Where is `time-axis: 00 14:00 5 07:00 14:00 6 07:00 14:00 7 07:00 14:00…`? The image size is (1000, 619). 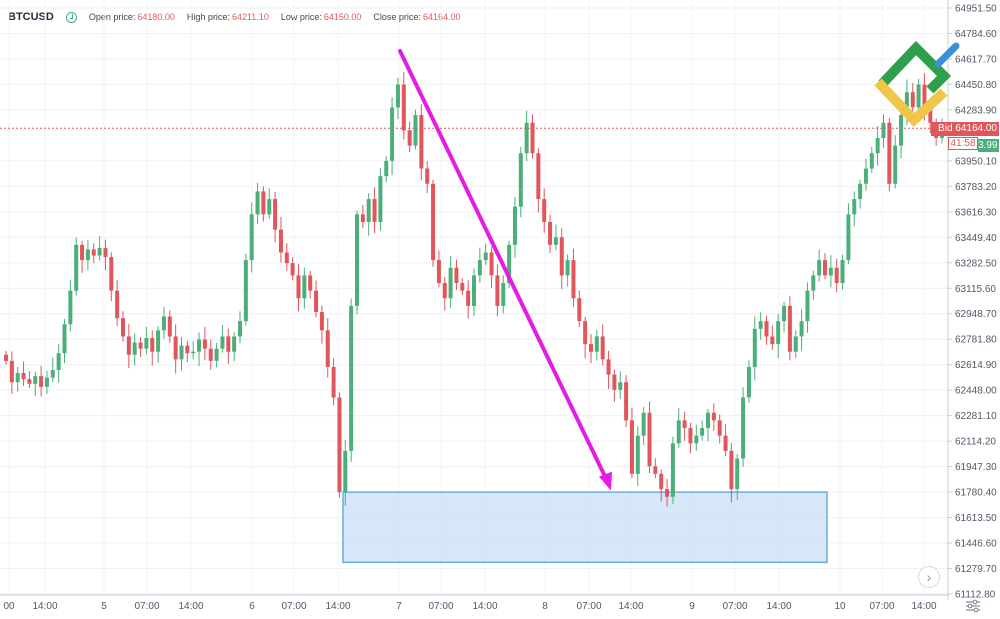
time-axis: 00 14:00 5 07:00 14:00 6 07:00 14:00 7 07:00 14:00… is located at coordinates (474, 603).